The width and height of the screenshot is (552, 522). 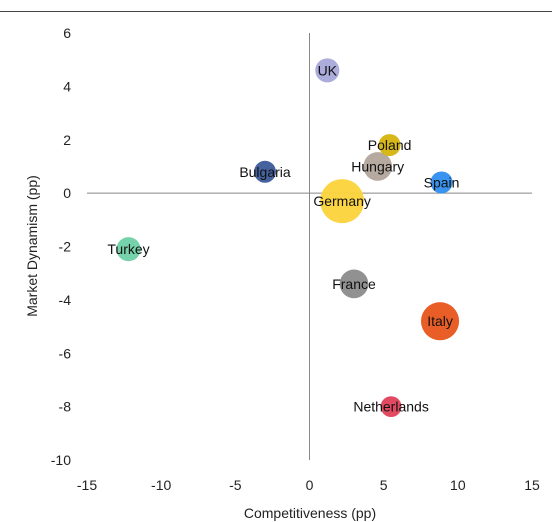 I want to click on x-tick-labels: -15 -10 -5 0 5 10 15, so click(x=308, y=485).